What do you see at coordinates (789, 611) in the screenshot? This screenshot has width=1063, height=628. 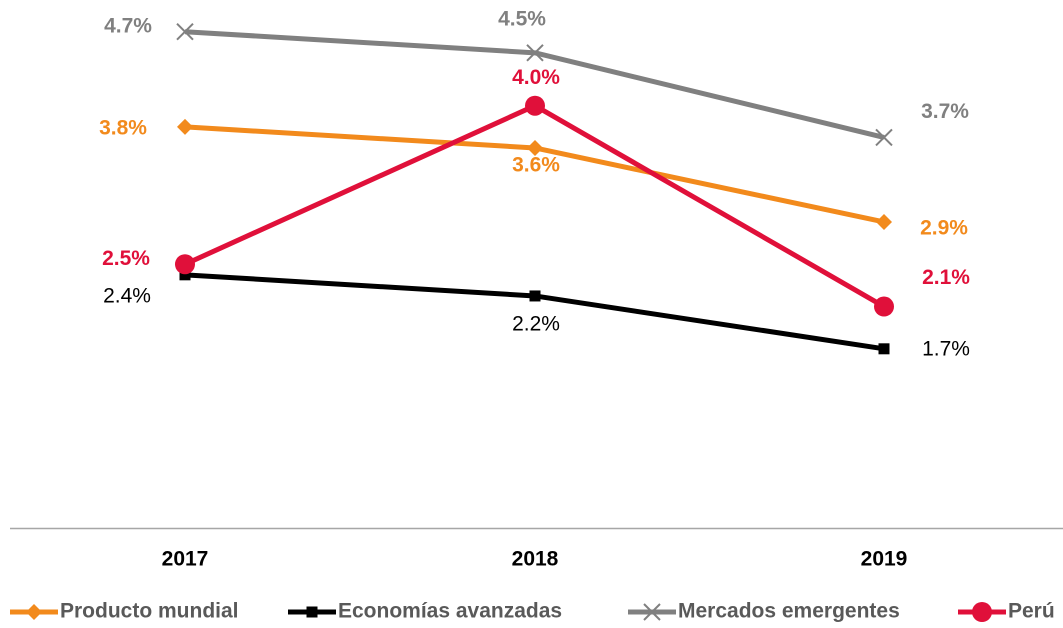 I see `legend-label: Mercados emergentes` at bounding box center [789, 611].